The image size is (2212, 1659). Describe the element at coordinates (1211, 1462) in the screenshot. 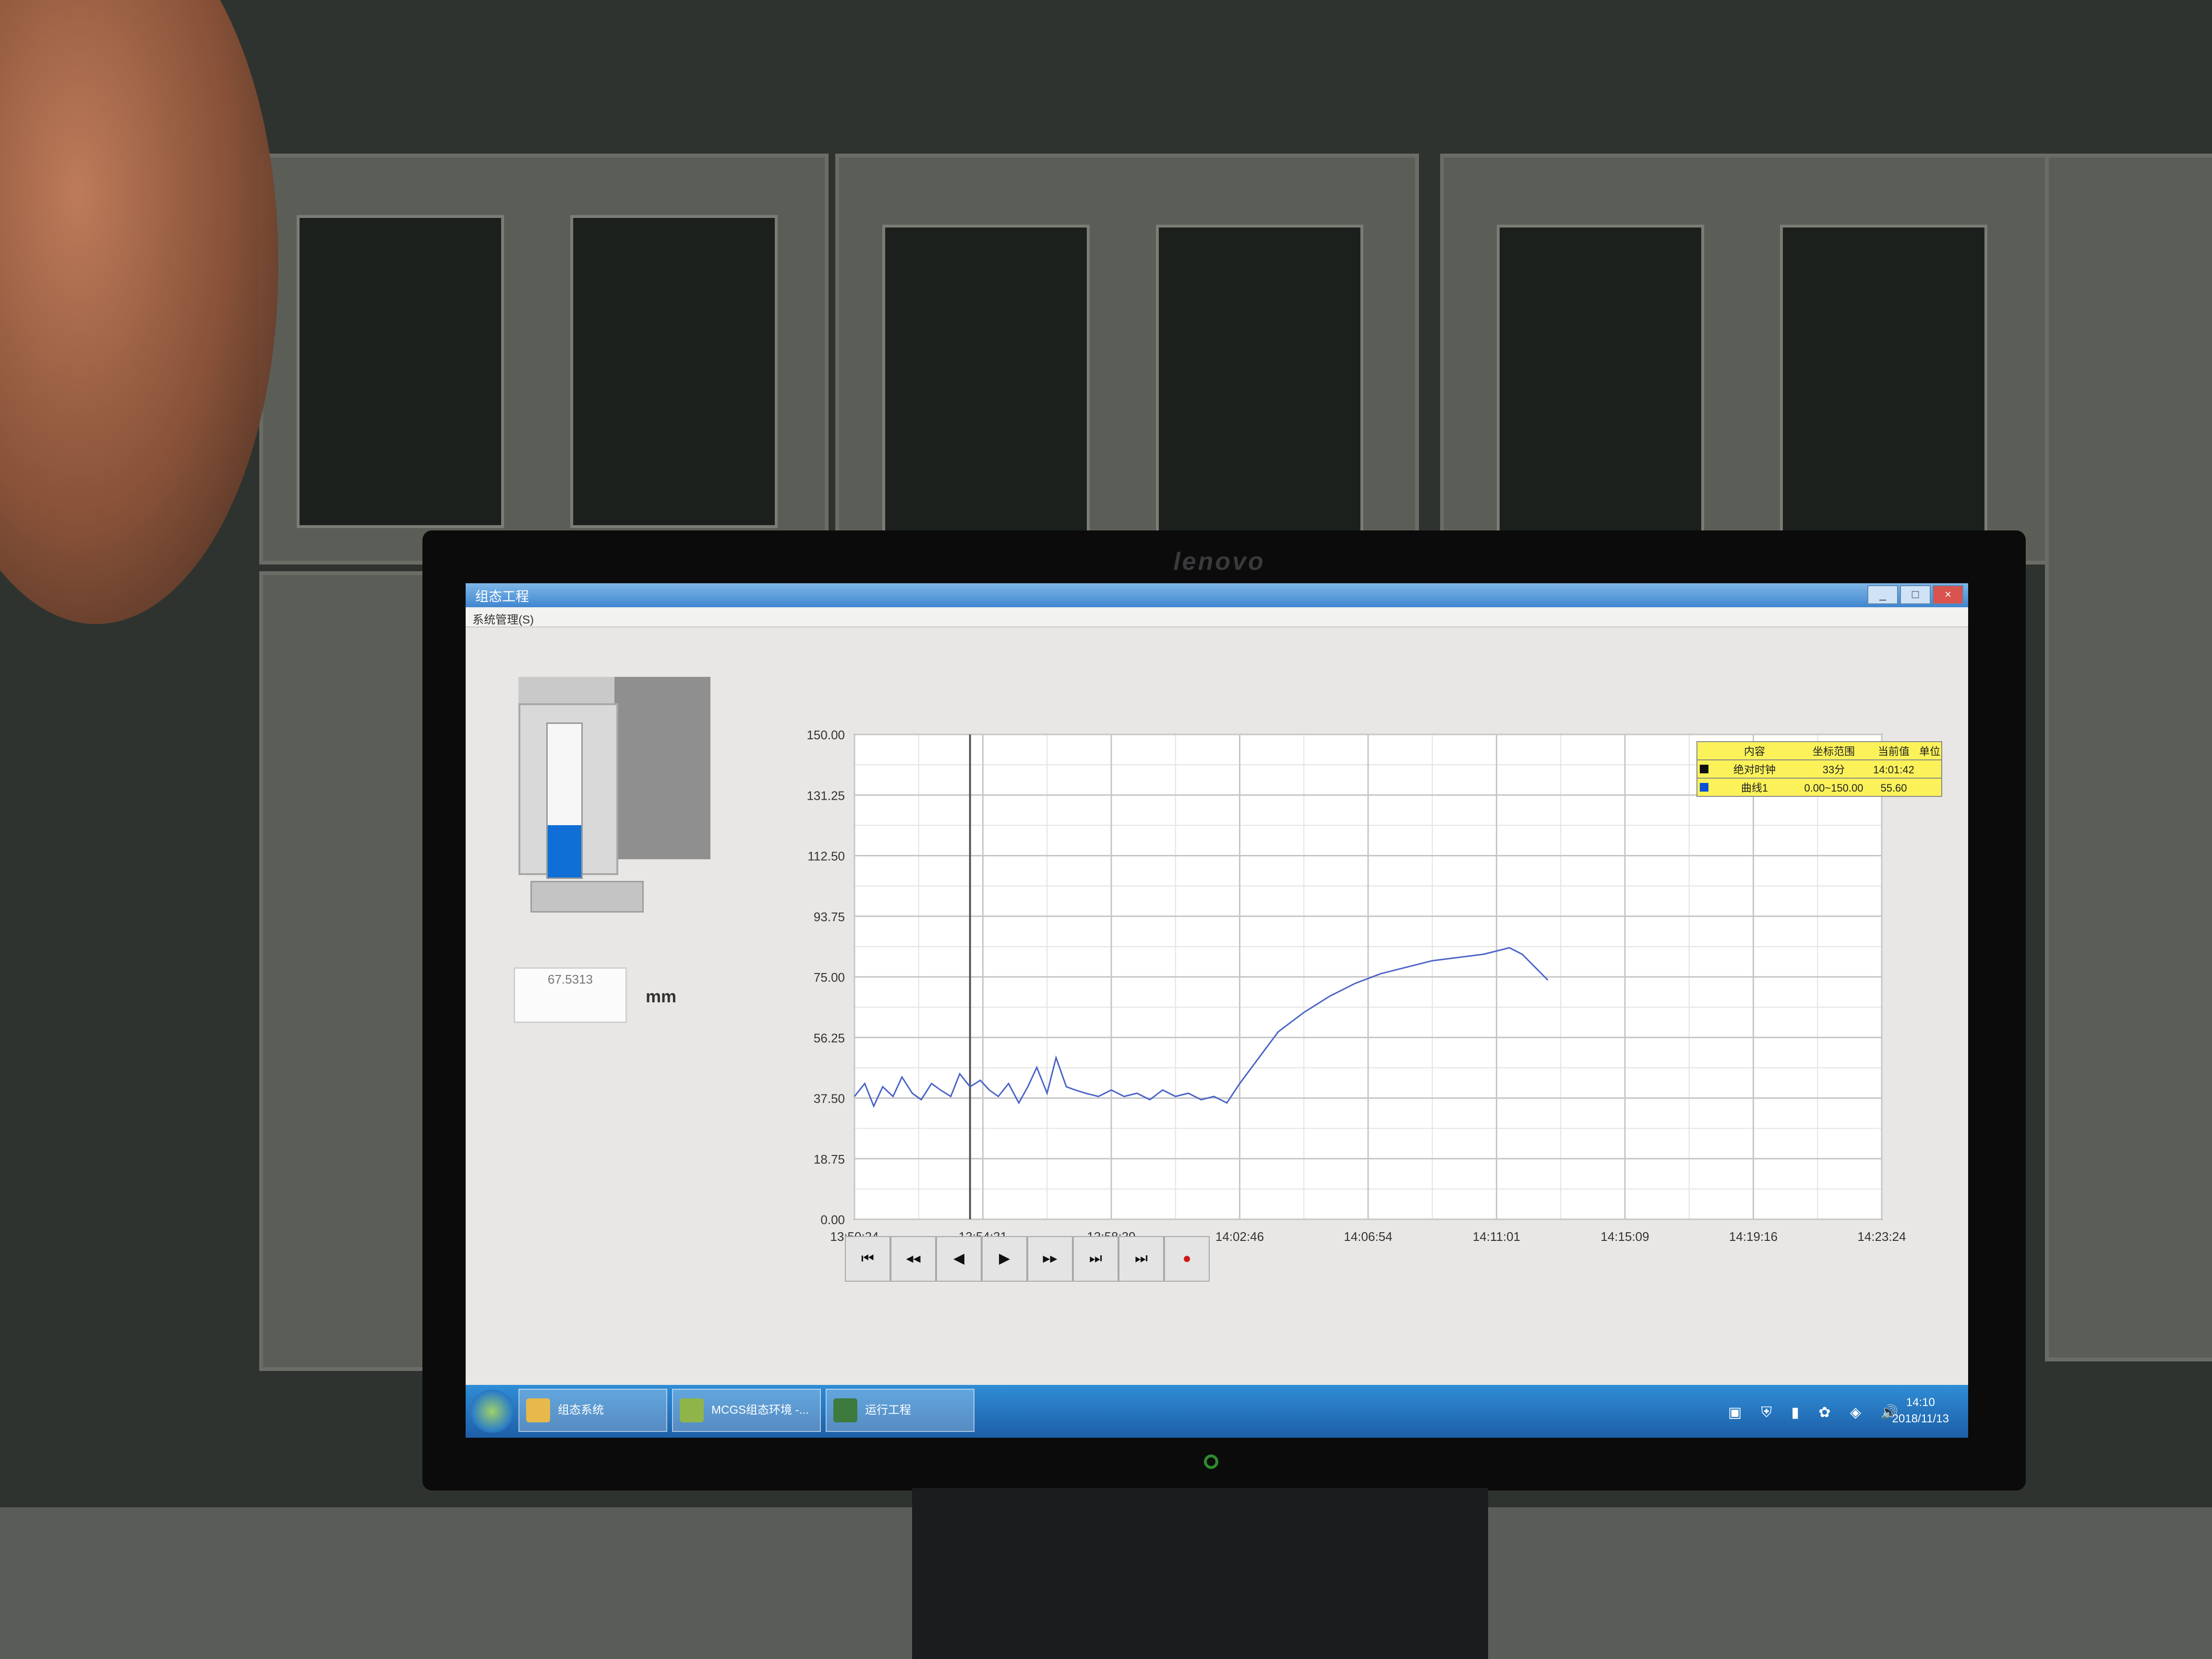

I see `power-icon` at that location.